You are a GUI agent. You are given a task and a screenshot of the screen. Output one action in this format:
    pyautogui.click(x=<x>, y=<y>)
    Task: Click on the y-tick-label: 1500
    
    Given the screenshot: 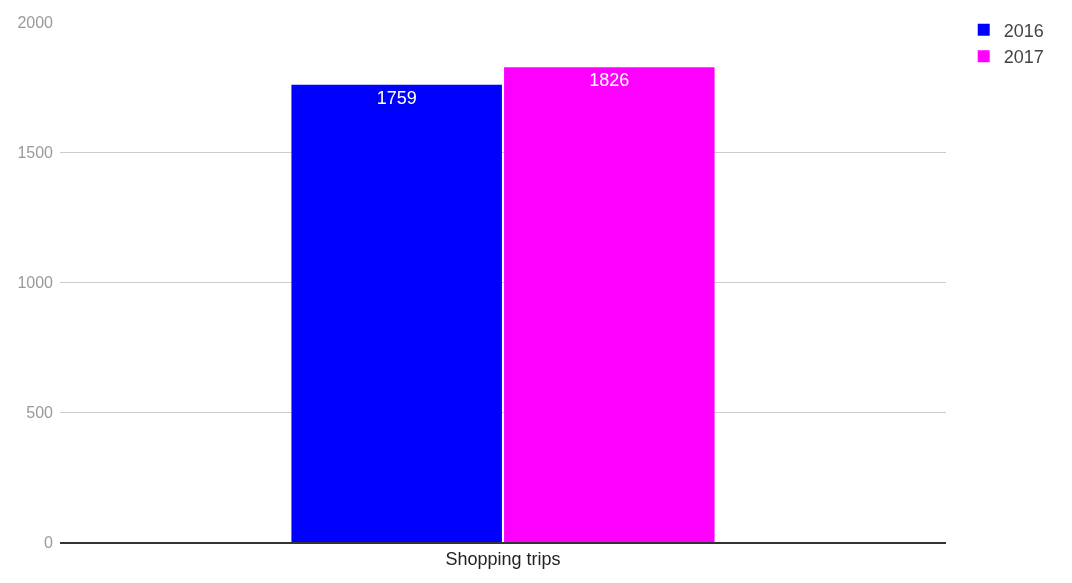 What is the action you would take?
    pyautogui.click(x=35, y=152)
    